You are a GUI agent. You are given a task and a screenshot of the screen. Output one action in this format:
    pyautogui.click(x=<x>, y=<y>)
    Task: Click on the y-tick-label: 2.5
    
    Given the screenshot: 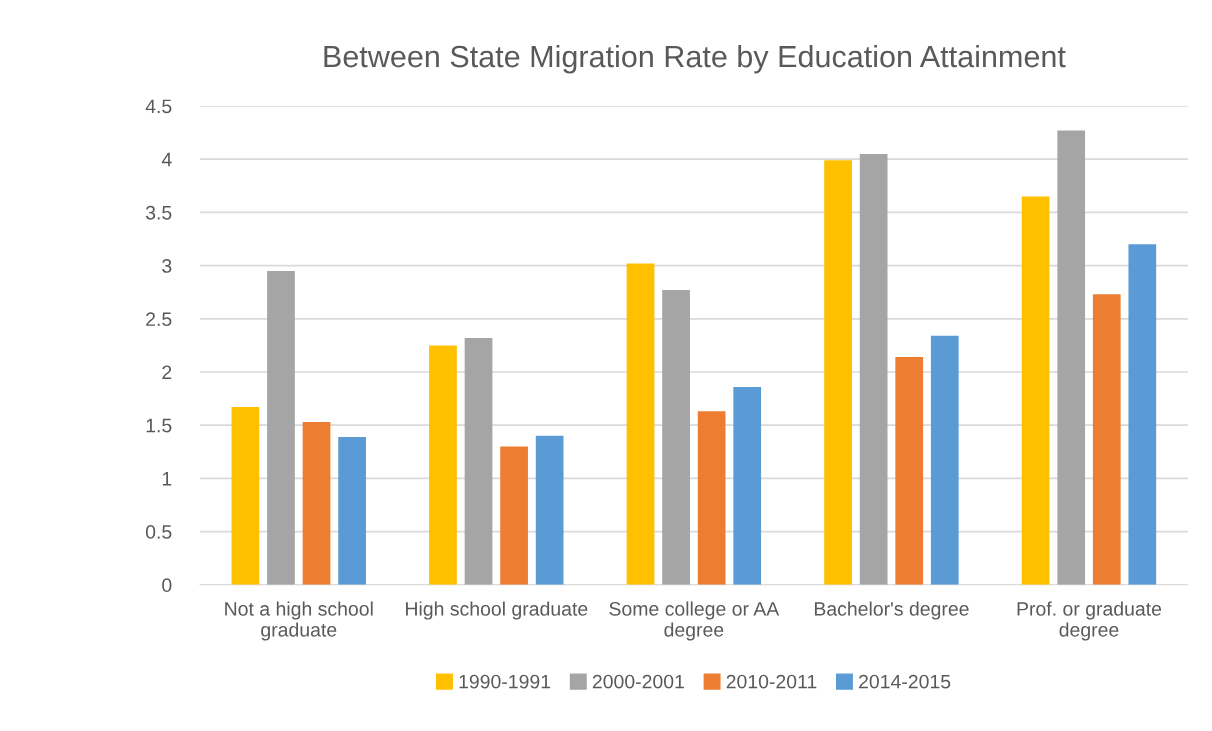 What is the action you would take?
    pyautogui.click(x=159, y=319)
    